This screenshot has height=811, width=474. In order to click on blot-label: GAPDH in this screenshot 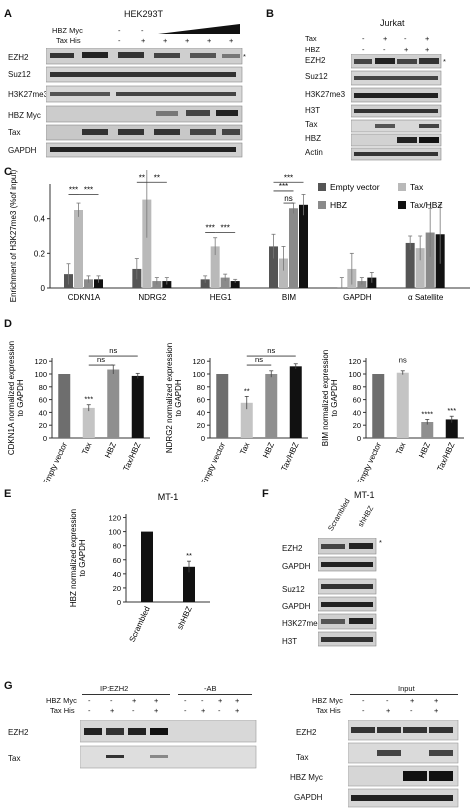, I will do `click(22, 150)`.